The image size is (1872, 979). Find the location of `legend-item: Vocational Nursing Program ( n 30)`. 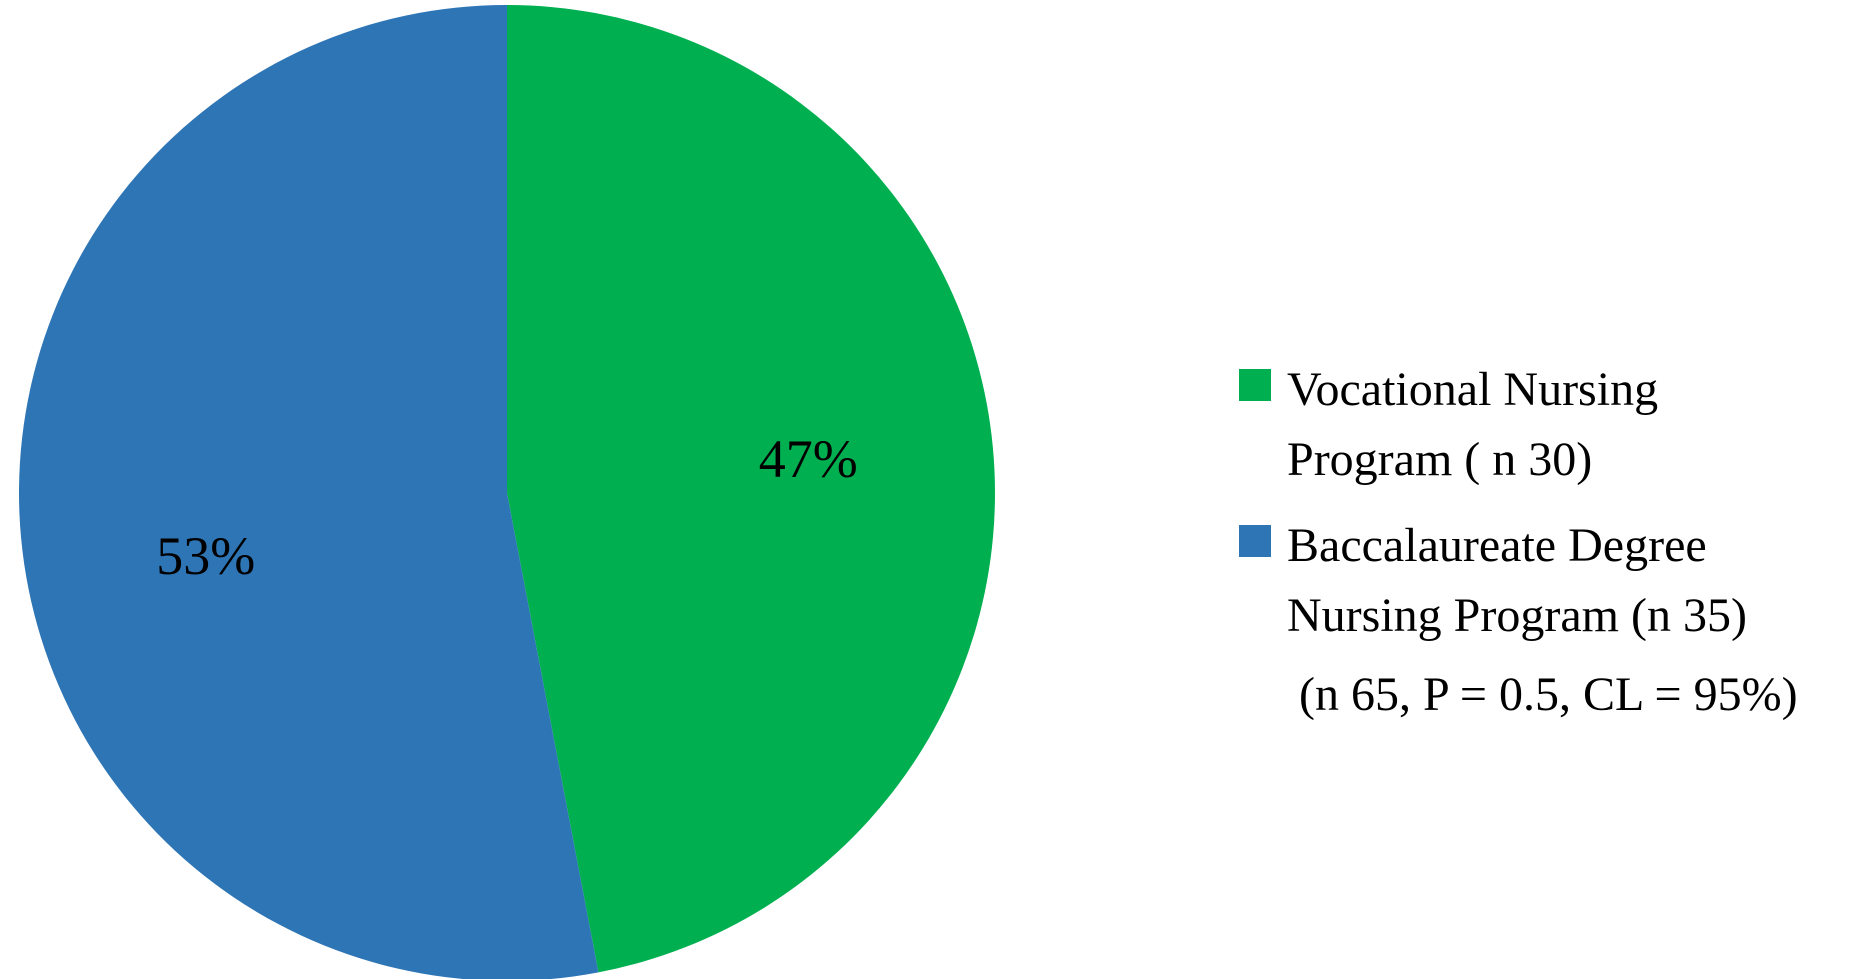

legend-item: Vocational Nursing Program ( n 30) is located at coordinates (1539, 425).